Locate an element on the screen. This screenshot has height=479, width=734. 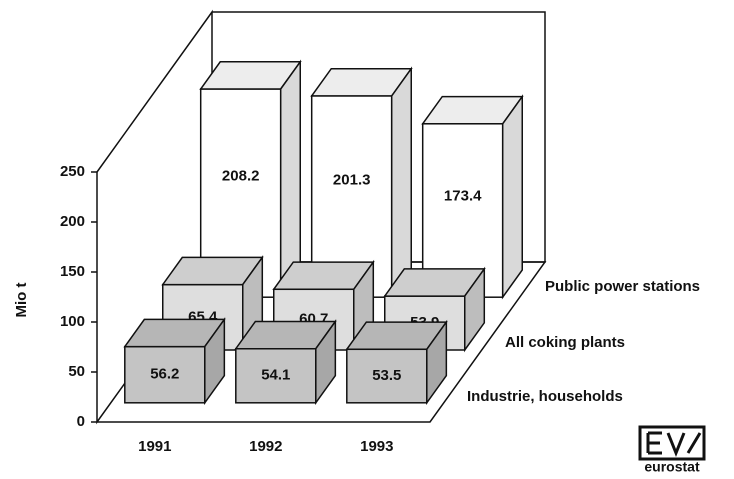
y-tick-label: 0 is located at coordinates (81, 421).